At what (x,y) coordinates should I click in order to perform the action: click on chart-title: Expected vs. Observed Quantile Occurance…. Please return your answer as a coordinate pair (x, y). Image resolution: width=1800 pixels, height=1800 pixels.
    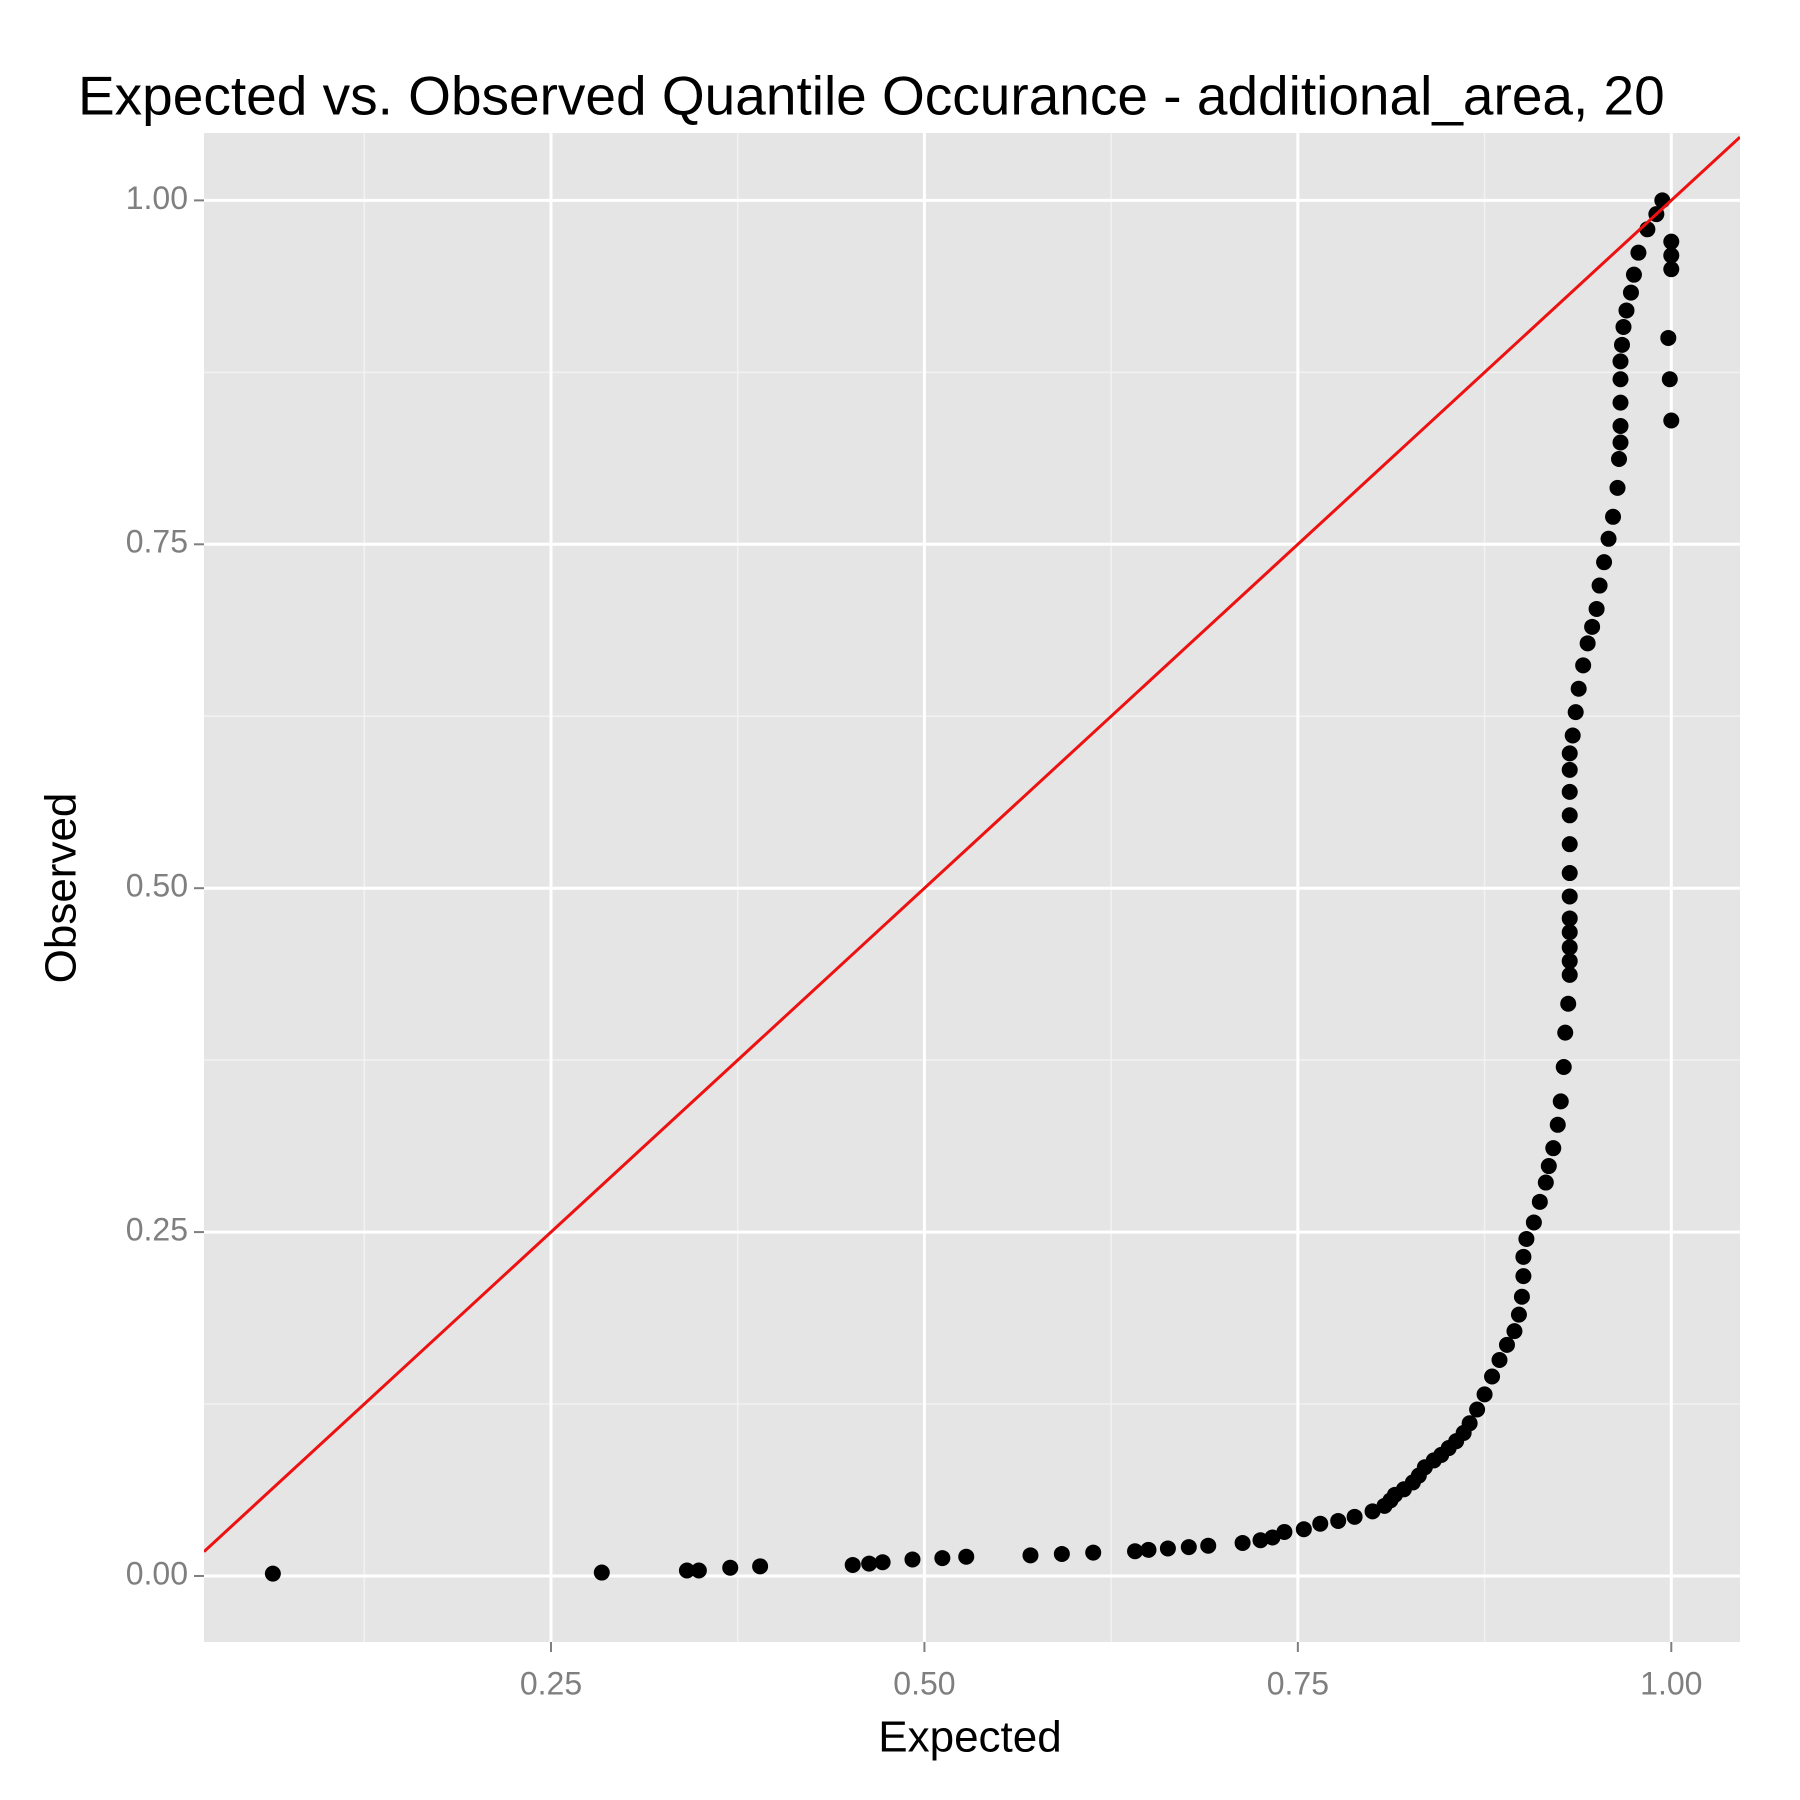
    Looking at the image, I should click on (871, 96).